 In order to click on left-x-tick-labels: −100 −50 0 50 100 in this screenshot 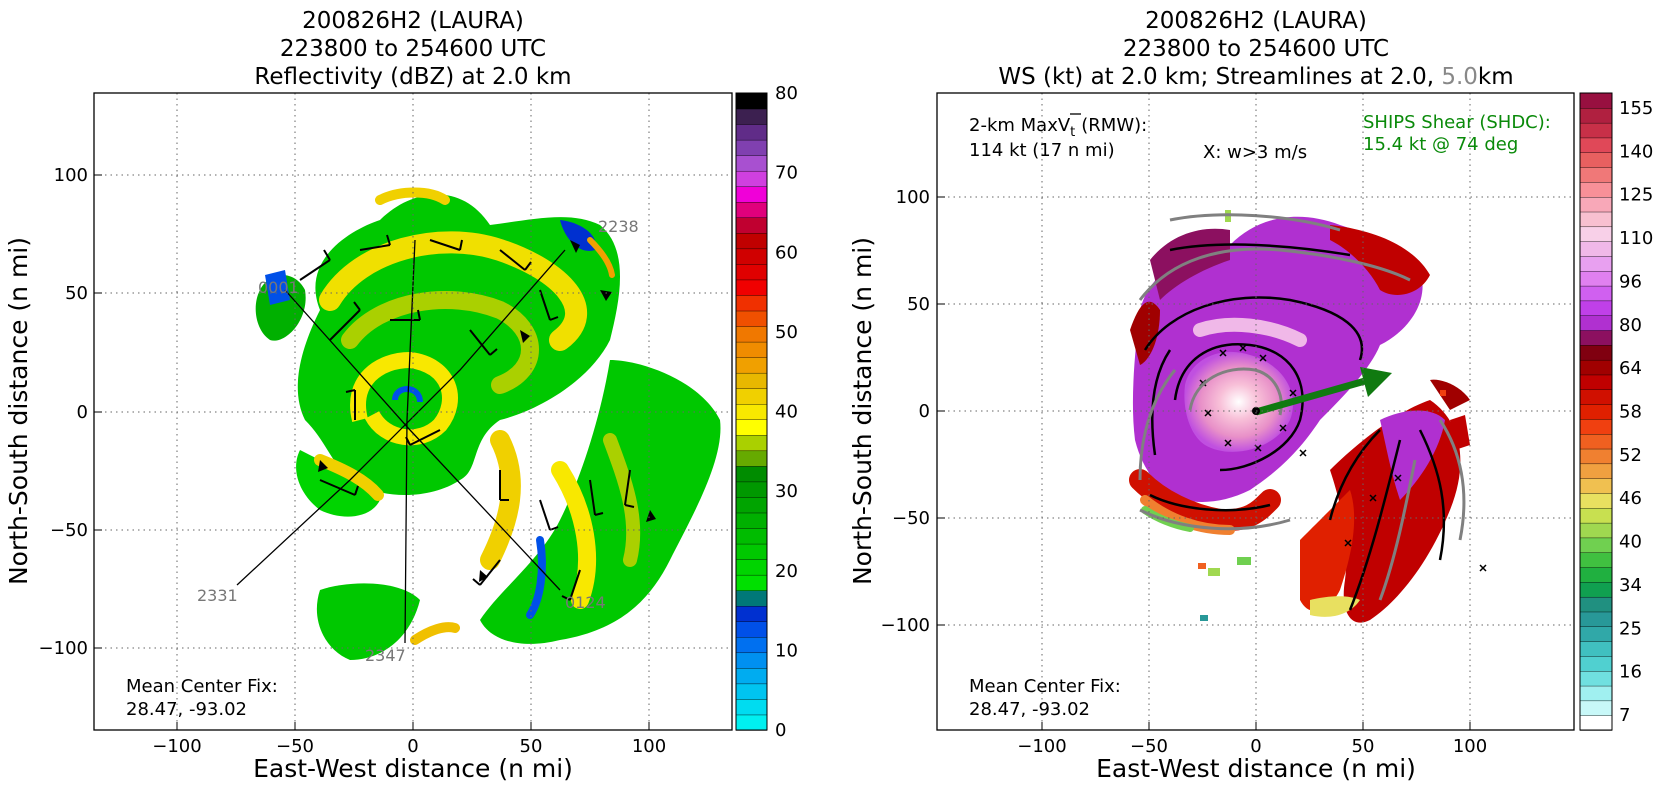, I will do `click(409, 746)`.